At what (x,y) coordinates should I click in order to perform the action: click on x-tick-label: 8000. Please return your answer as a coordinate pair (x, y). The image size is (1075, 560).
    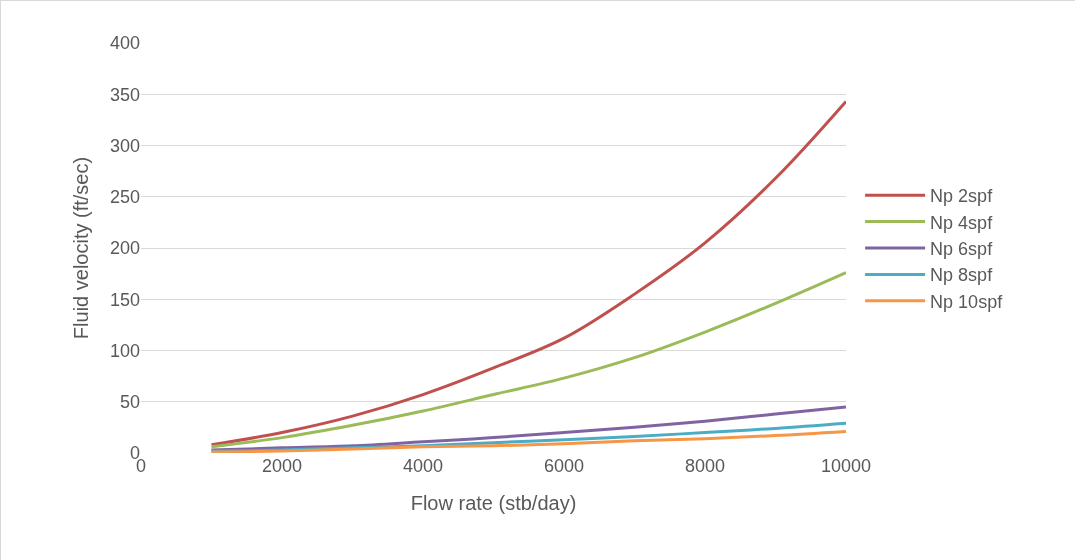
    Looking at the image, I should click on (705, 466).